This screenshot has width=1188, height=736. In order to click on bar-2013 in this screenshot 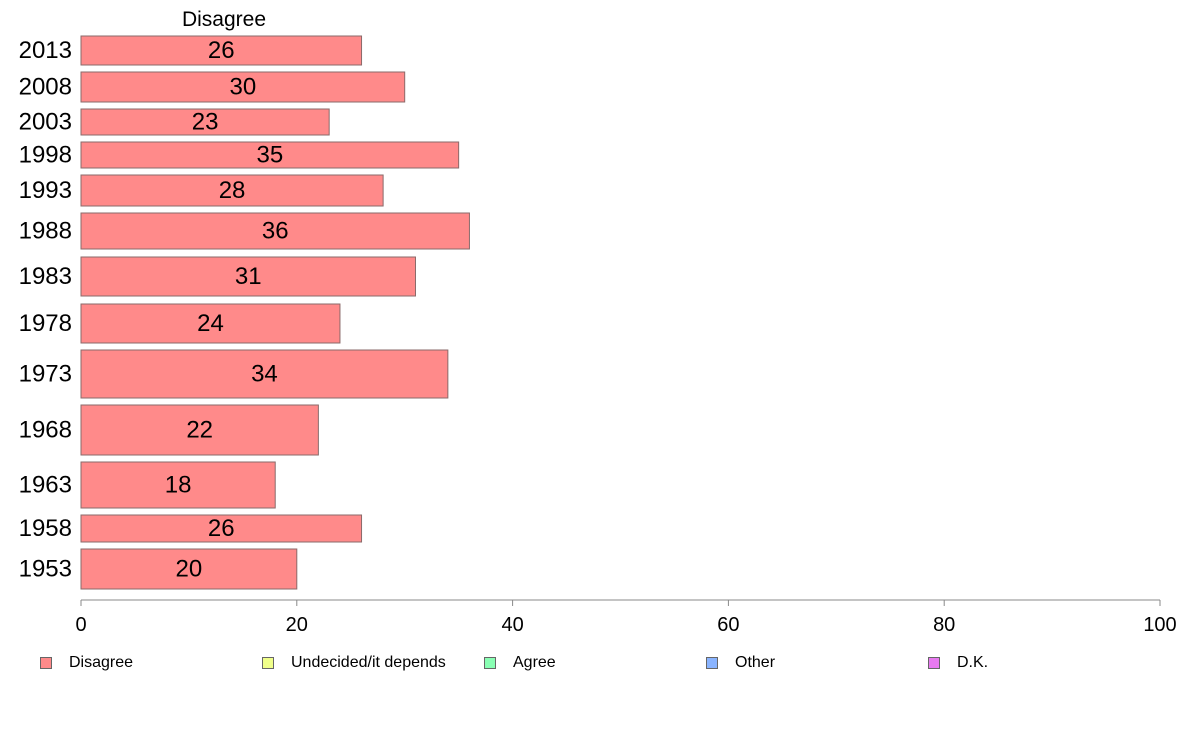, I will do `click(221, 50)`.